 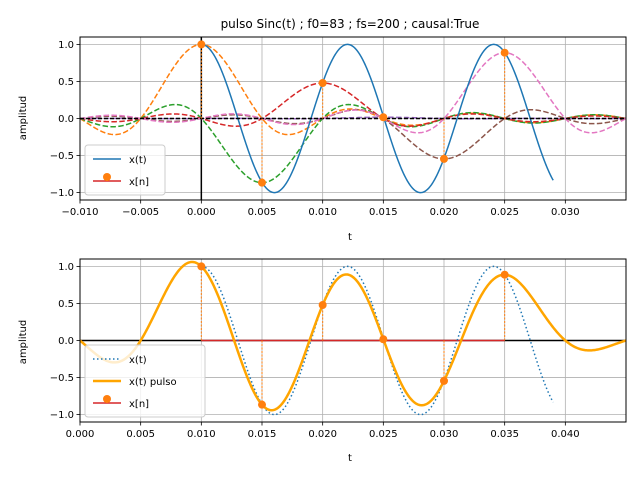 I want to click on x-tick-label: −0.005, so click(x=140, y=212).